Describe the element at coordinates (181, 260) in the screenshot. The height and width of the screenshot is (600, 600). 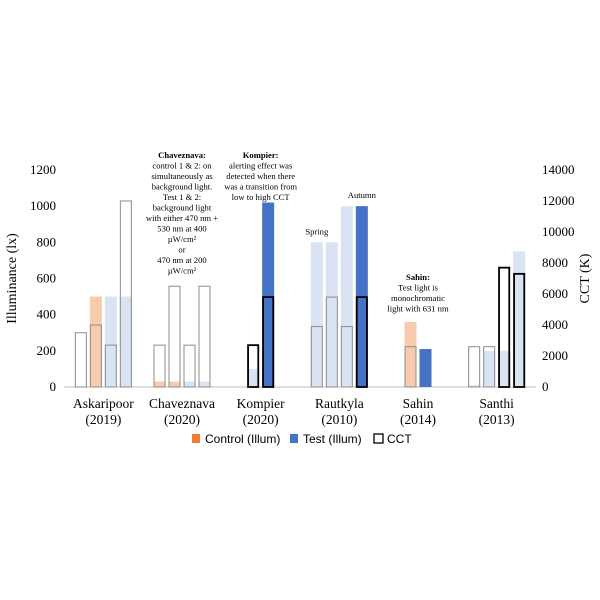
I see `annotation-line: 470 nm at 200` at that location.